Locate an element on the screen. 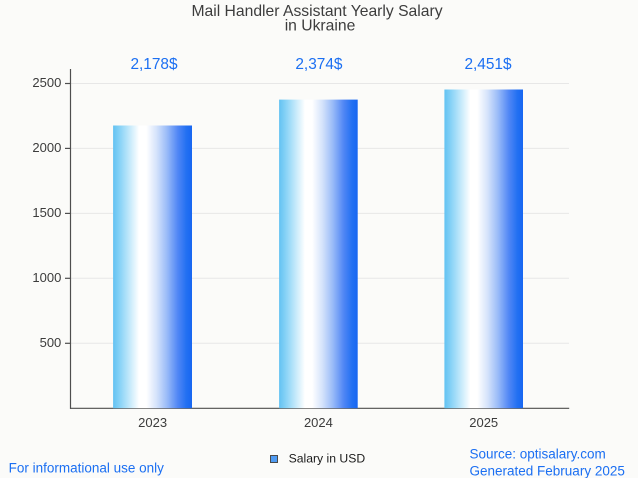 This screenshot has height=478, width=638. svg-text: 500 is located at coordinates (51, 342).